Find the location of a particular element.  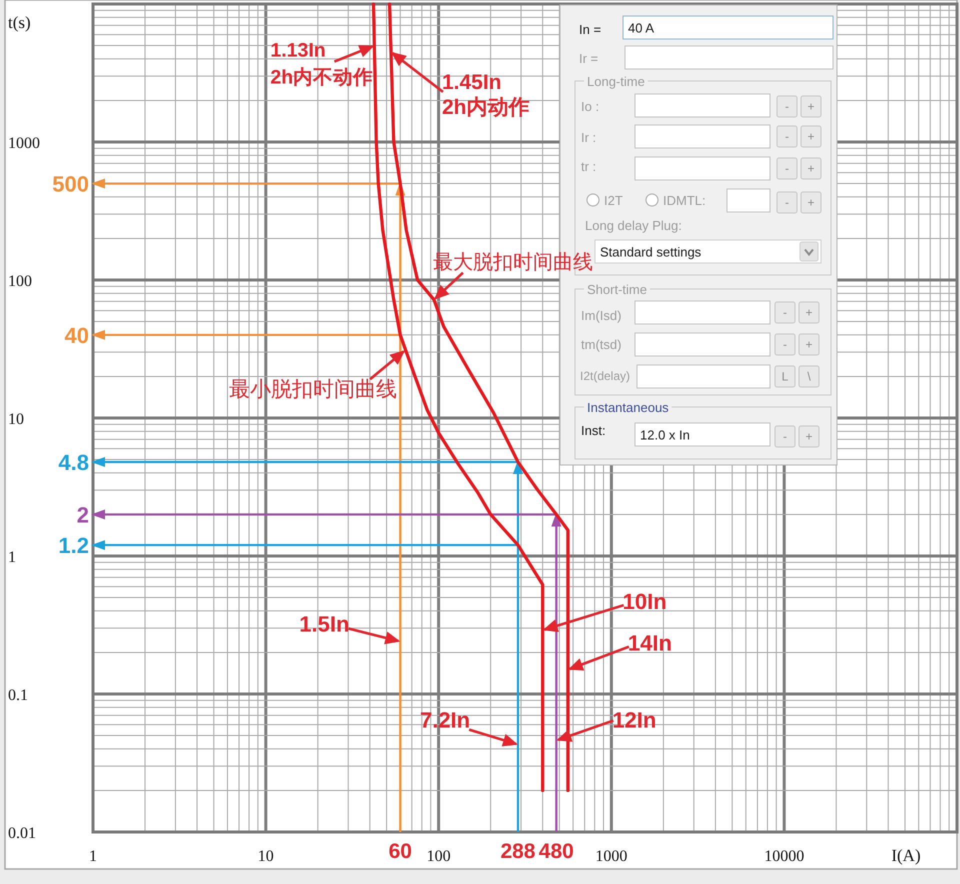

annotation: 10In is located at coordinates (644, 601).